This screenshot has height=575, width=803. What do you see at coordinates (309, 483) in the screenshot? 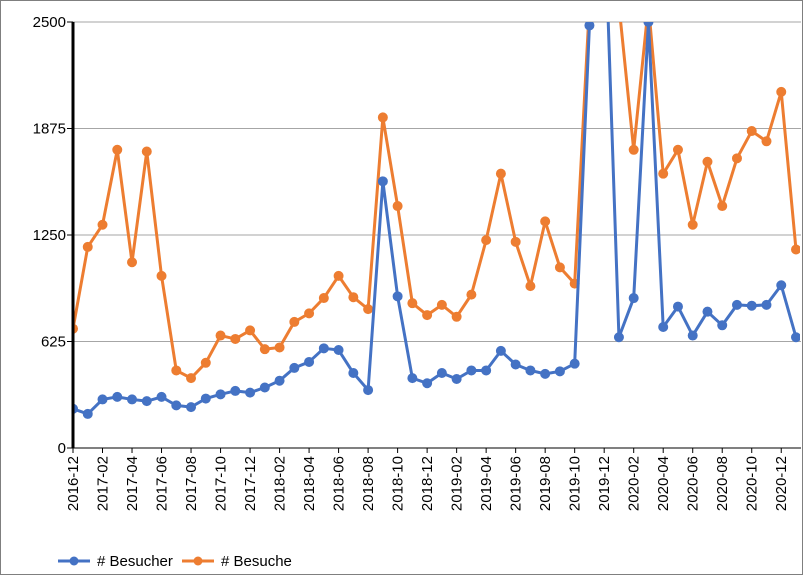
I see `x-tick-label: 2018-04` at bounding box center [309, 483].